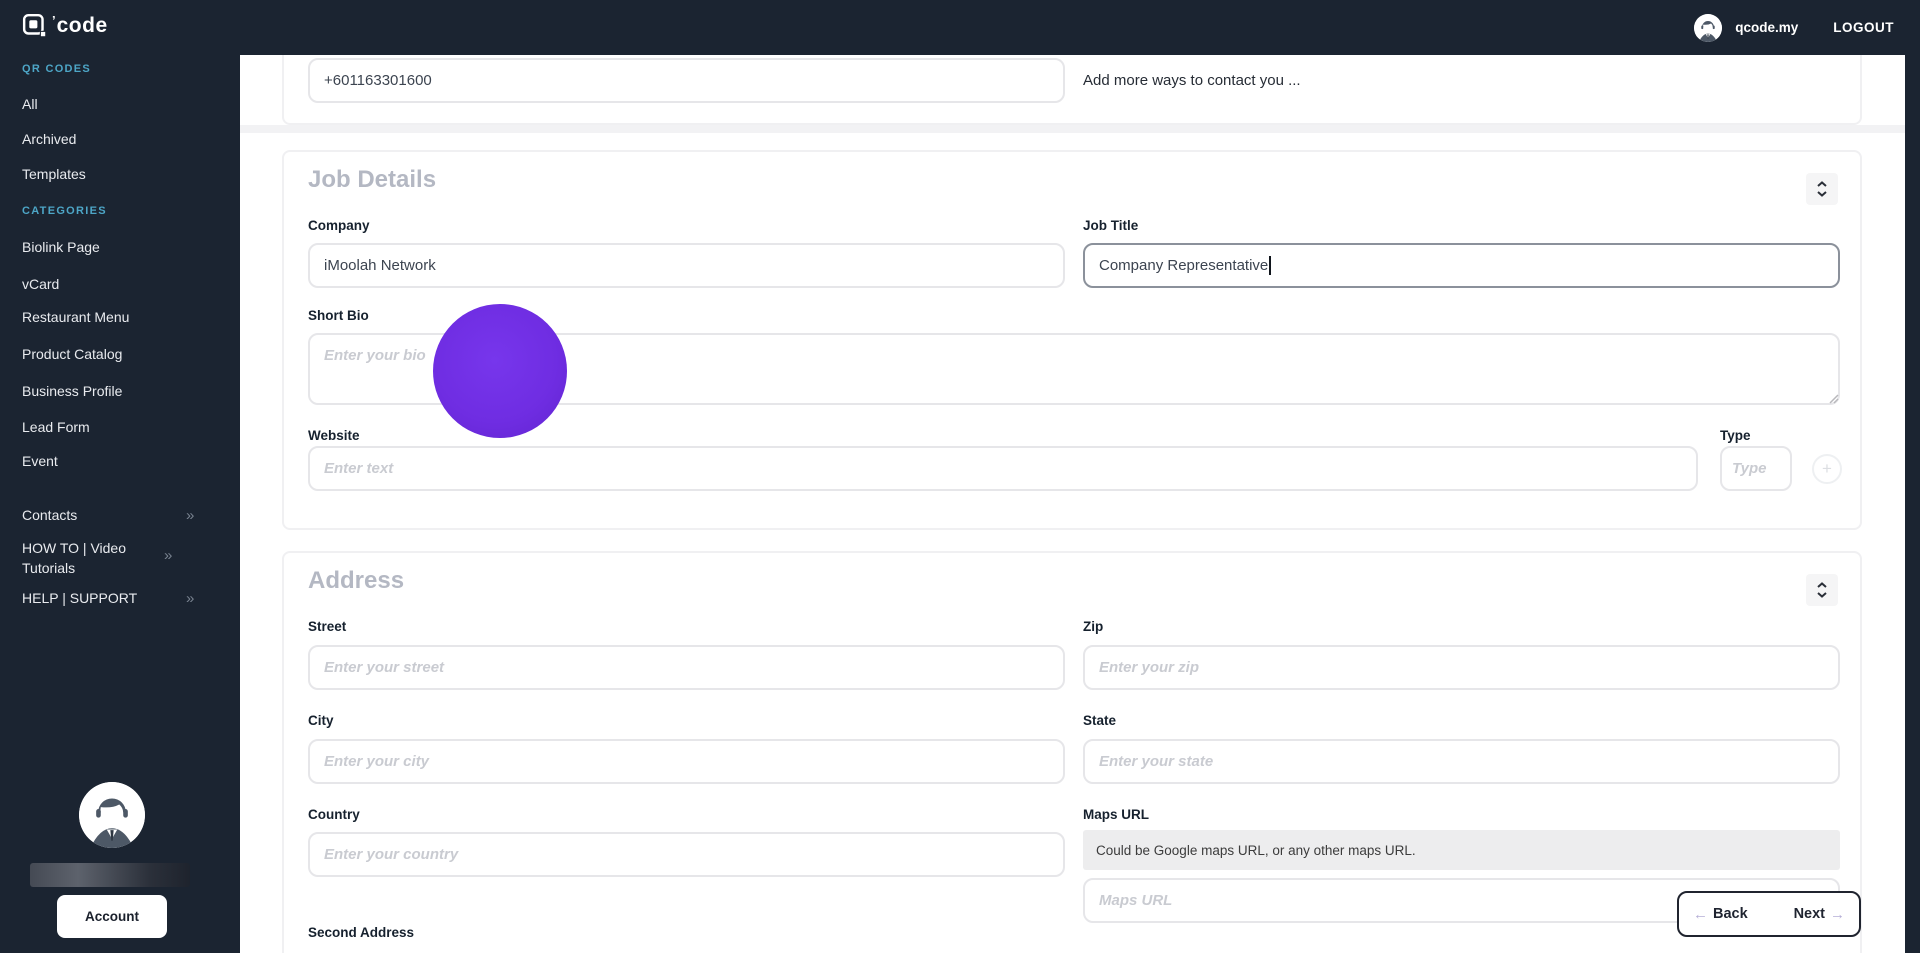 The width and height of the screenshot is (1920, 953). I want to click on maps-url-label: Maps URL, so click(1116, 814).